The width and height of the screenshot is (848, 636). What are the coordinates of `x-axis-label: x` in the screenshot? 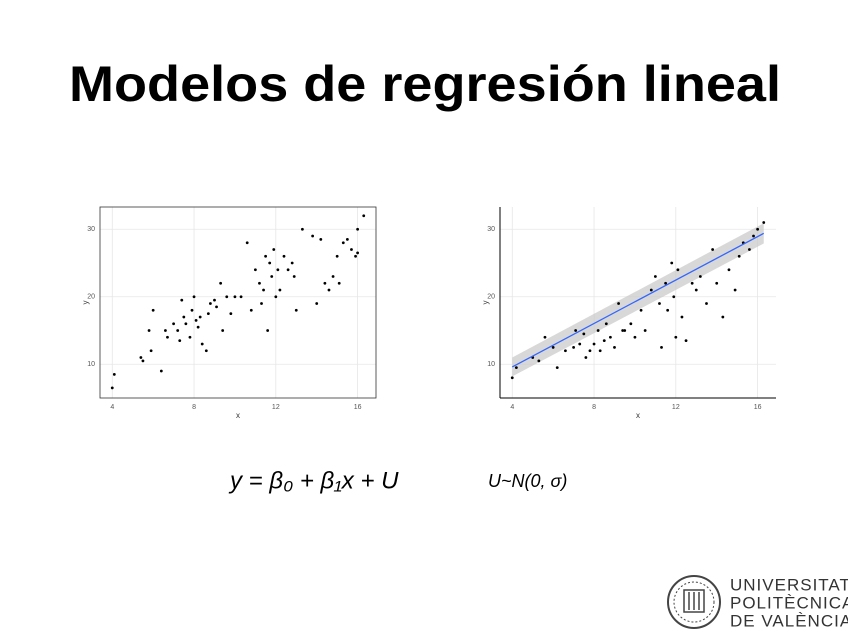 It's located at (238, 415).